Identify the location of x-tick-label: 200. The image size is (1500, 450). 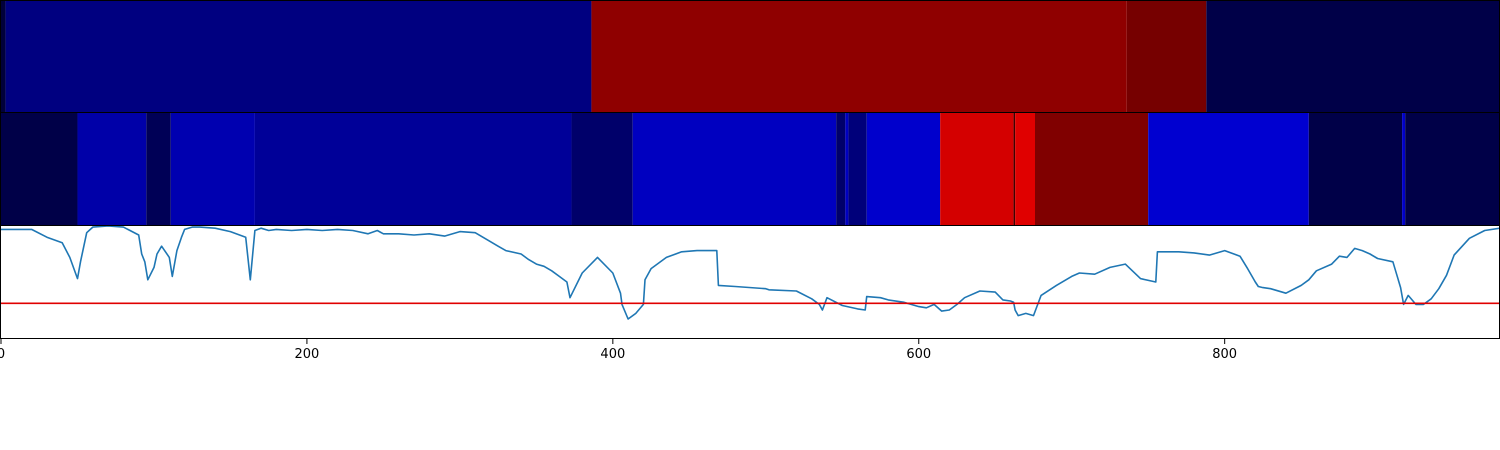
(307, 354).